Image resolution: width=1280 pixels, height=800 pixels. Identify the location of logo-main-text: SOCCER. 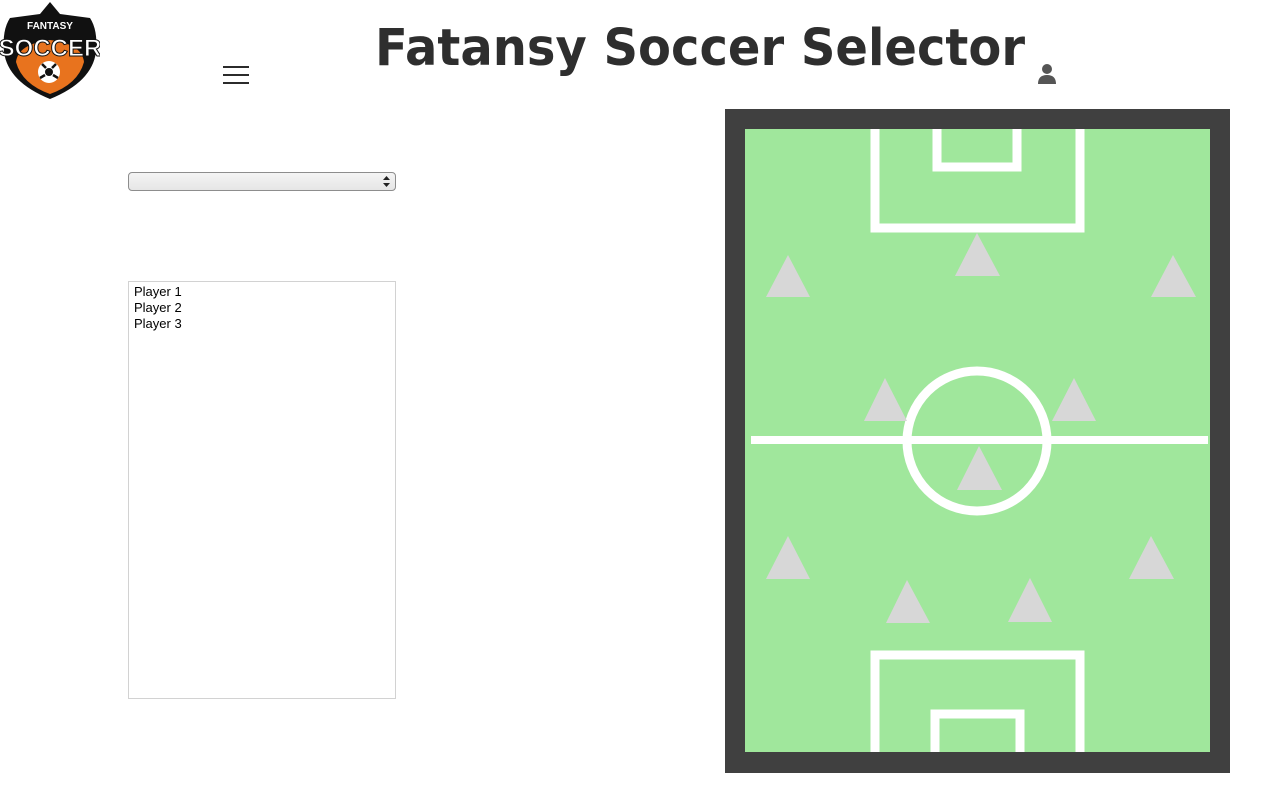
(50, 48).